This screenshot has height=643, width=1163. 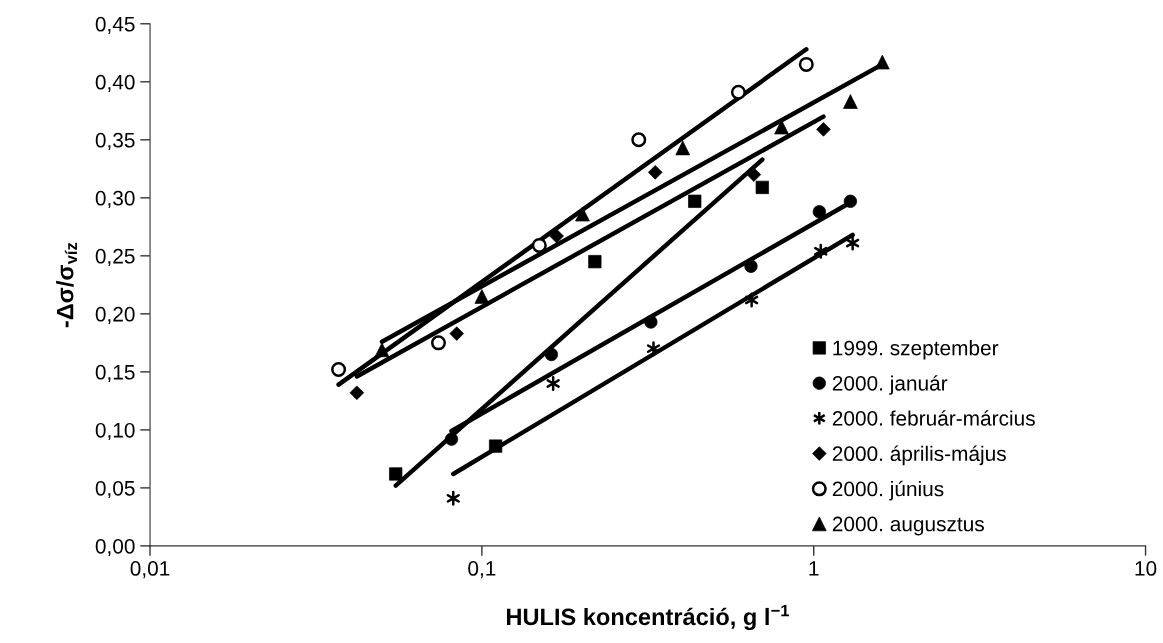 I want to click on y-tick-label: 0,30, so click(x=115, y=199).